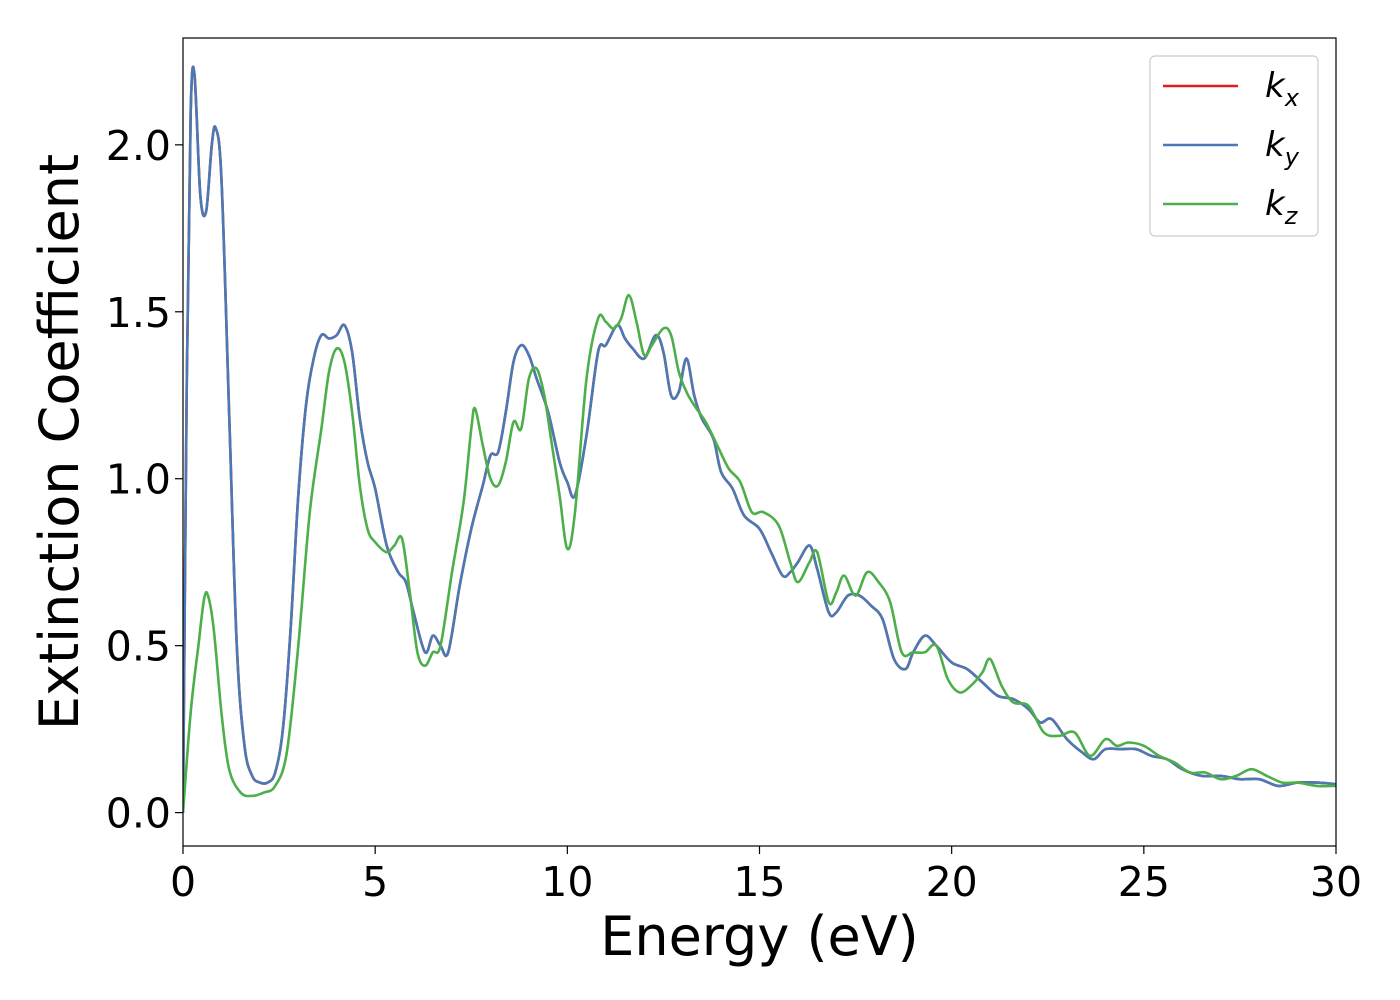 The image size is (1400, 1000). What do you see at coordinates (59, 442) in the screenshot?
I see `y-axis-label: Extinction Coefficient` at bounding box center [59, 442].